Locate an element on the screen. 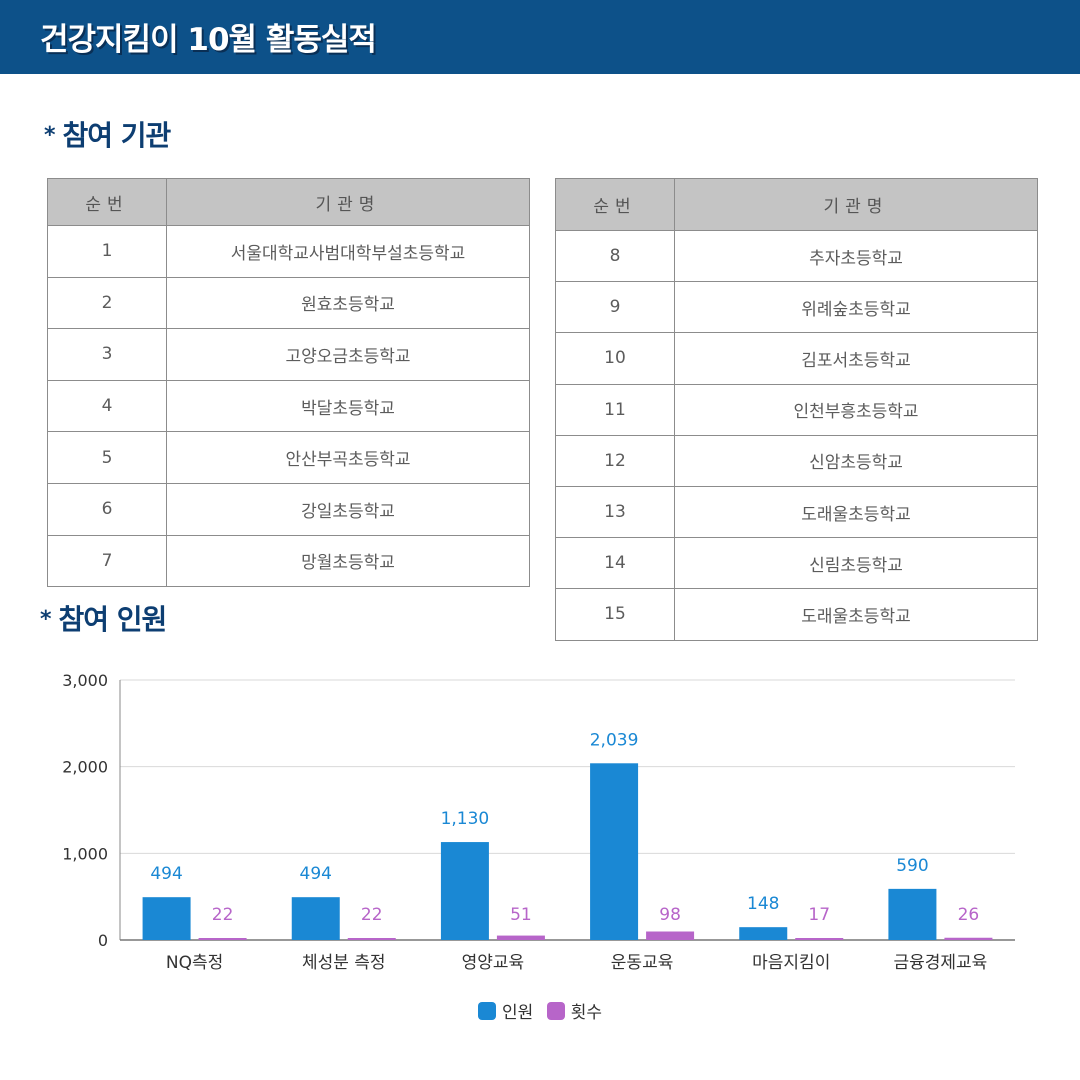  row-number: 14 is located at coordinates (615, 563).